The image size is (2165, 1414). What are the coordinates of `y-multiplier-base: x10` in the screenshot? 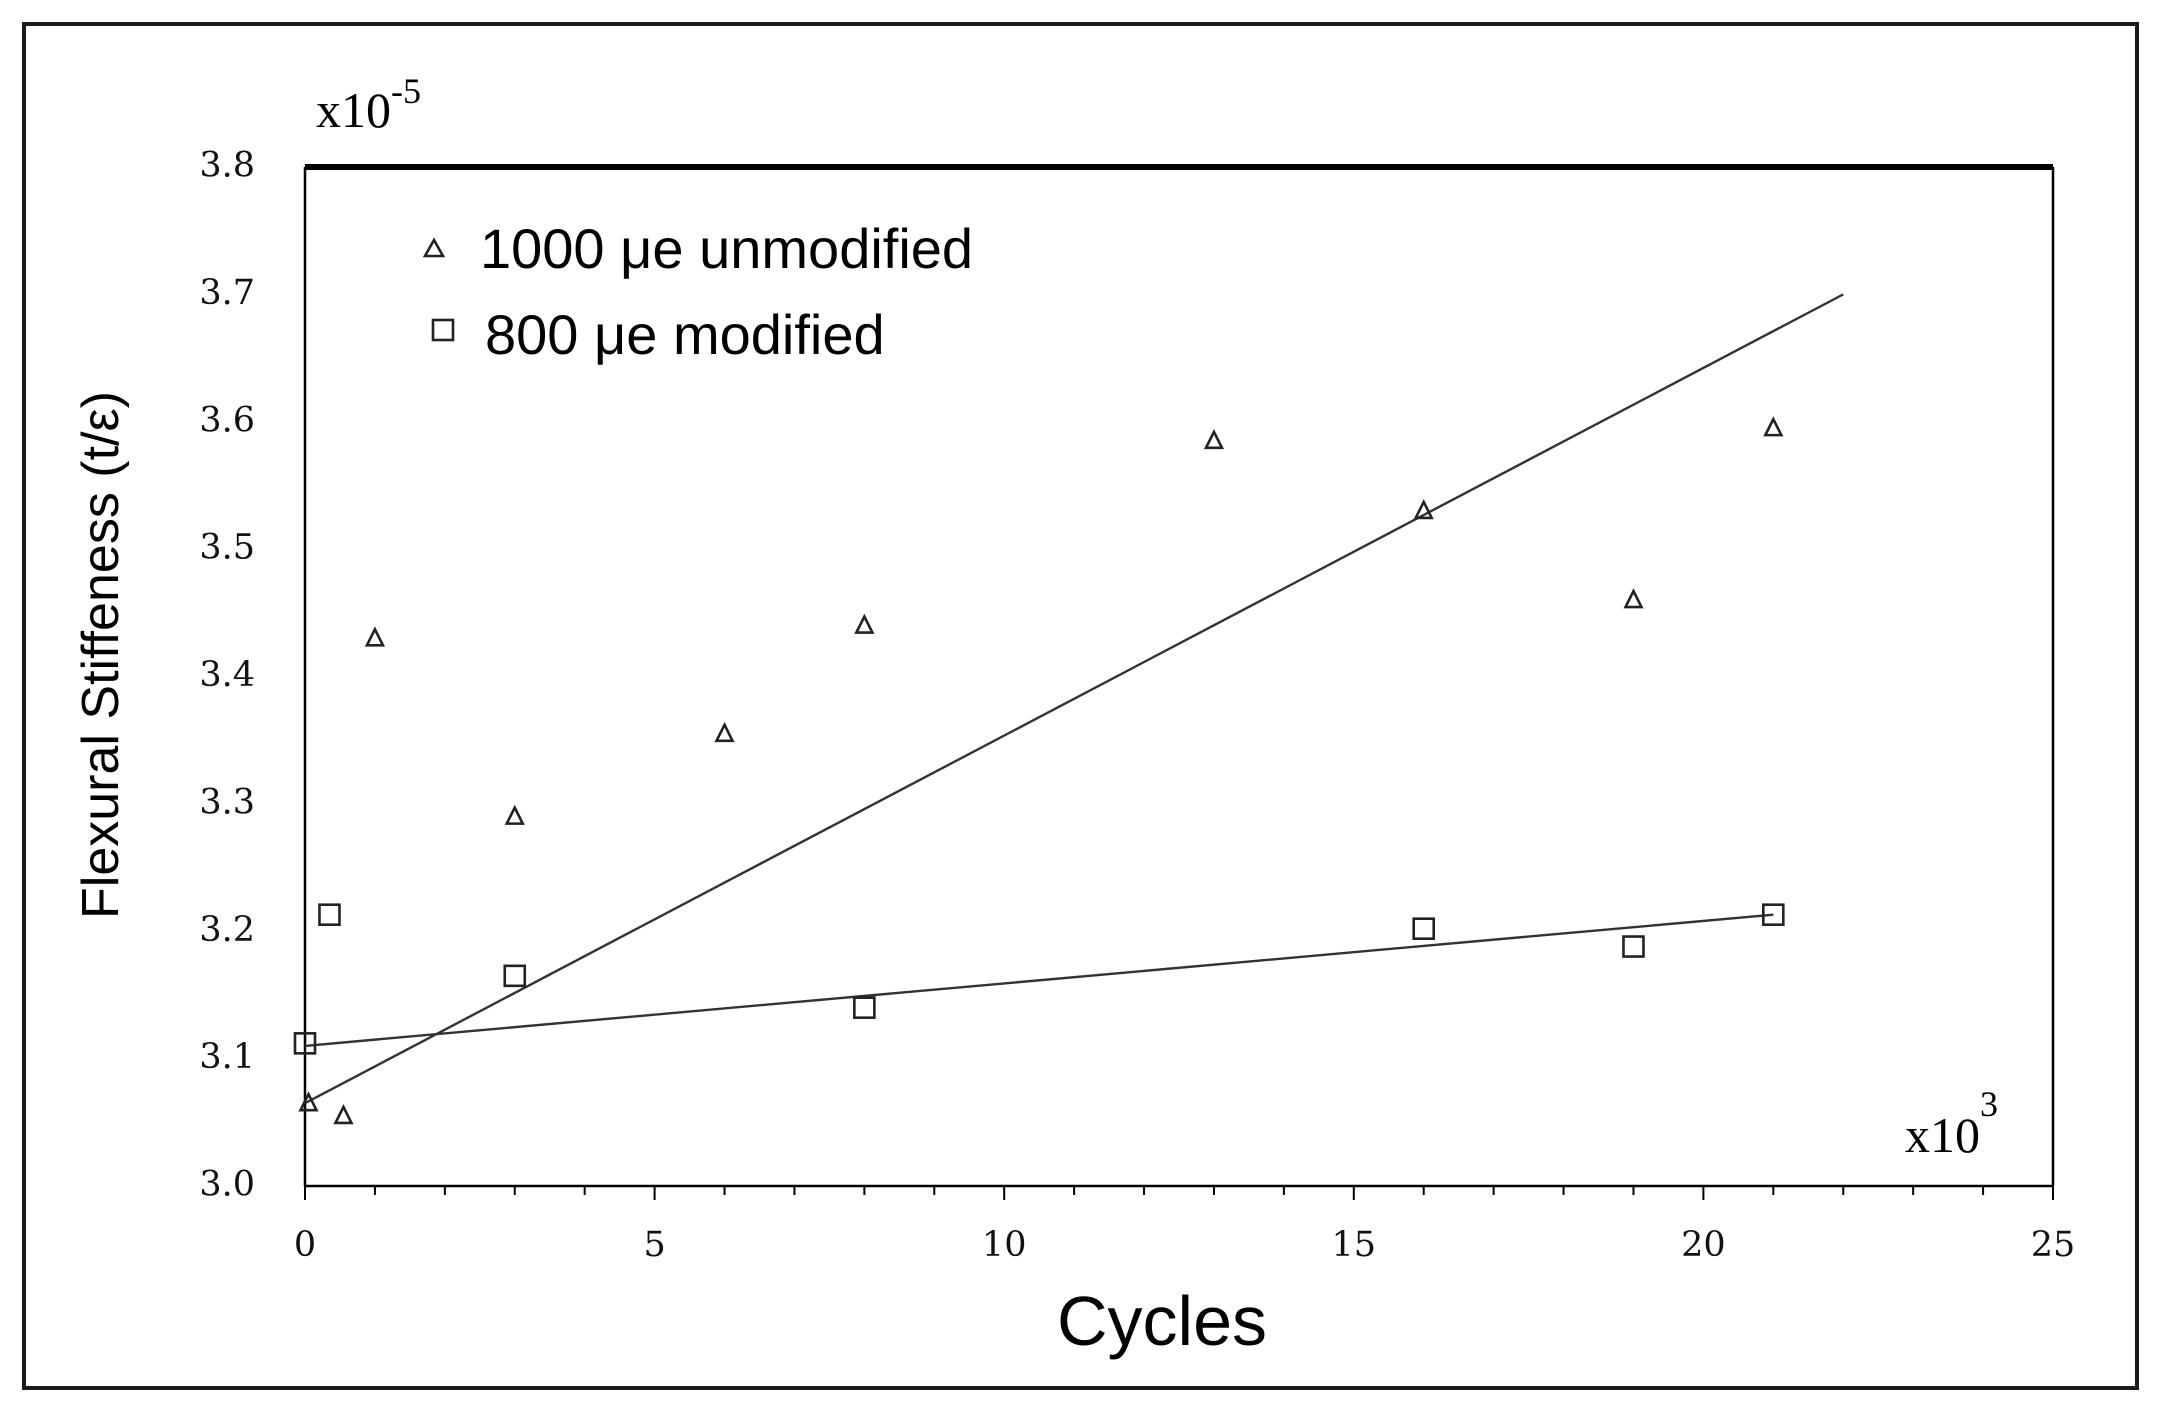 It's located at (353, 110).